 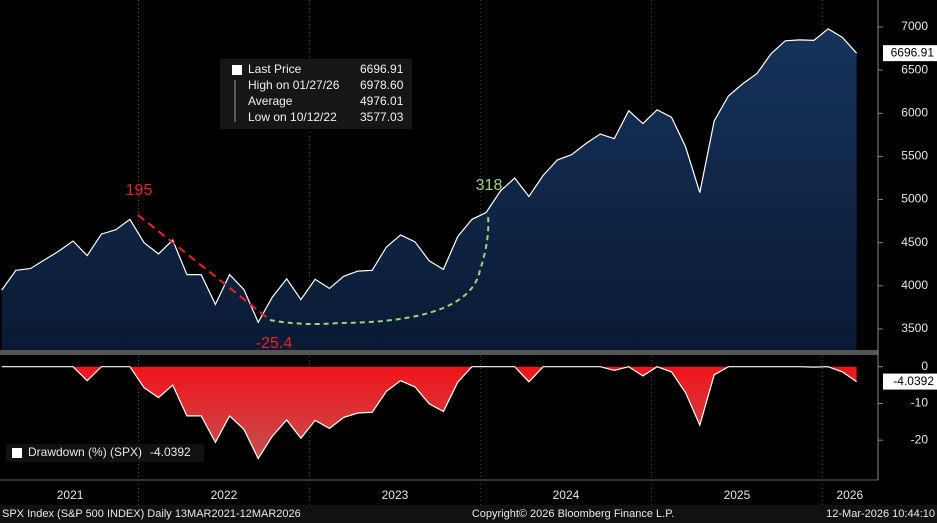 What do you see at coordinates (382, 117) in the screenshot?
I see `info-value: 3577.03` at bounding box center [382, 117].